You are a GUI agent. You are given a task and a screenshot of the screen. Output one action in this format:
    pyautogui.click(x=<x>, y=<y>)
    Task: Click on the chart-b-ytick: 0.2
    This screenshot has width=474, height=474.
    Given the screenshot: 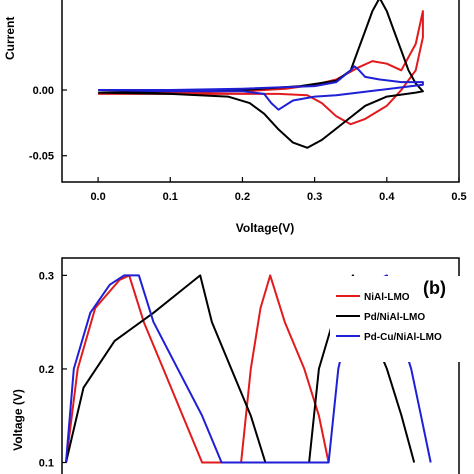 What is the action you would take?
    pyautogui.click(x=46, y=370)
    